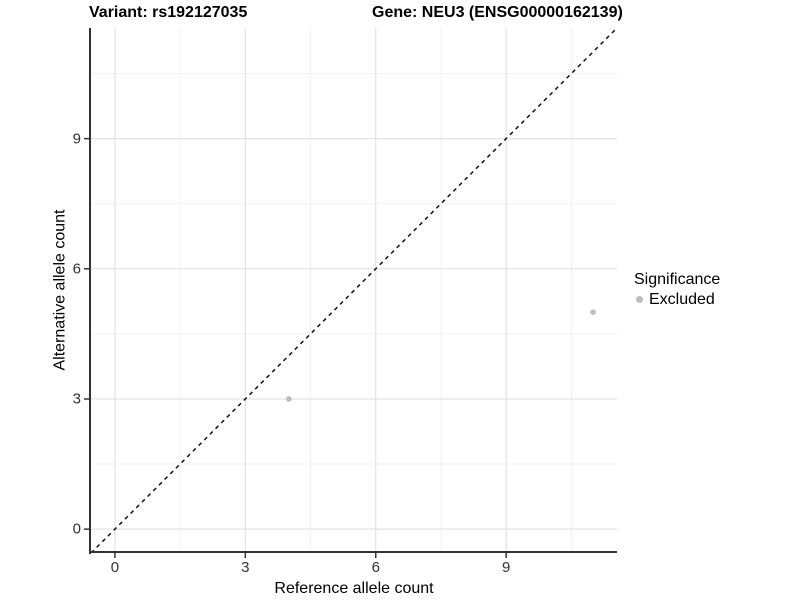 This screenshot has height=600, width=800. Describe the element at coordinates (375, 567) in the screenshot. I see `x-tick-label: 6` at that location.